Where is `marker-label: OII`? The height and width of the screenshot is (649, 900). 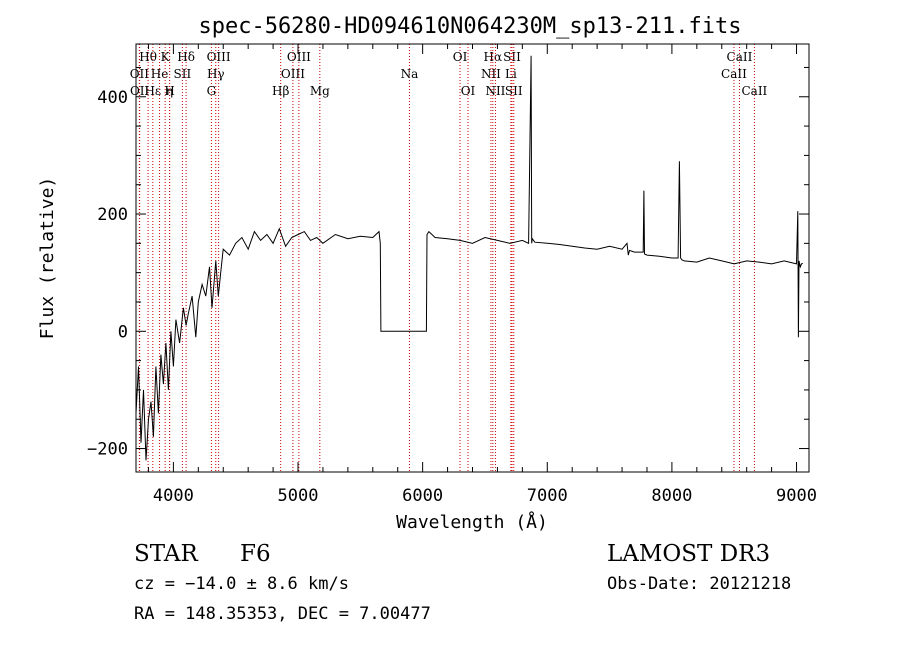 marker-label: OII is located at coordinates (140, 91).